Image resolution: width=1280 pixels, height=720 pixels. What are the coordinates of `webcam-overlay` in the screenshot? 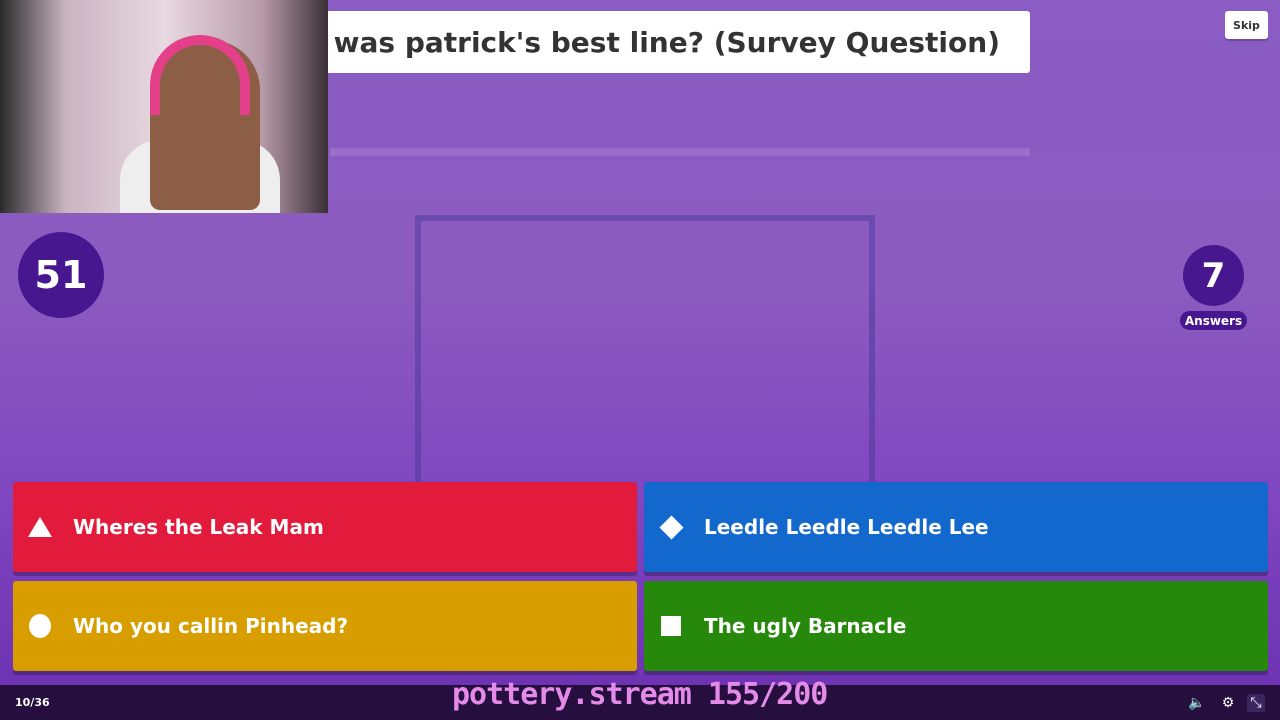 It's located at (164, 106).